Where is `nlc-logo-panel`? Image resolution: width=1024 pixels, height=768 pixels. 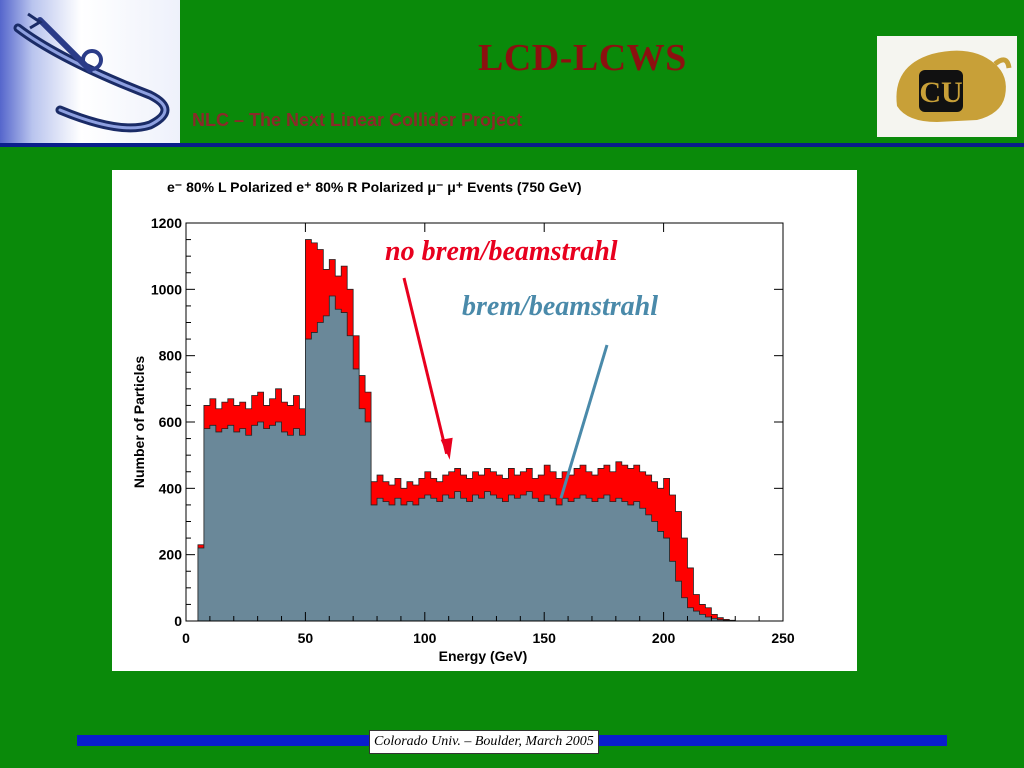
nlc-logo-panel is located at coordinates (90, 72).